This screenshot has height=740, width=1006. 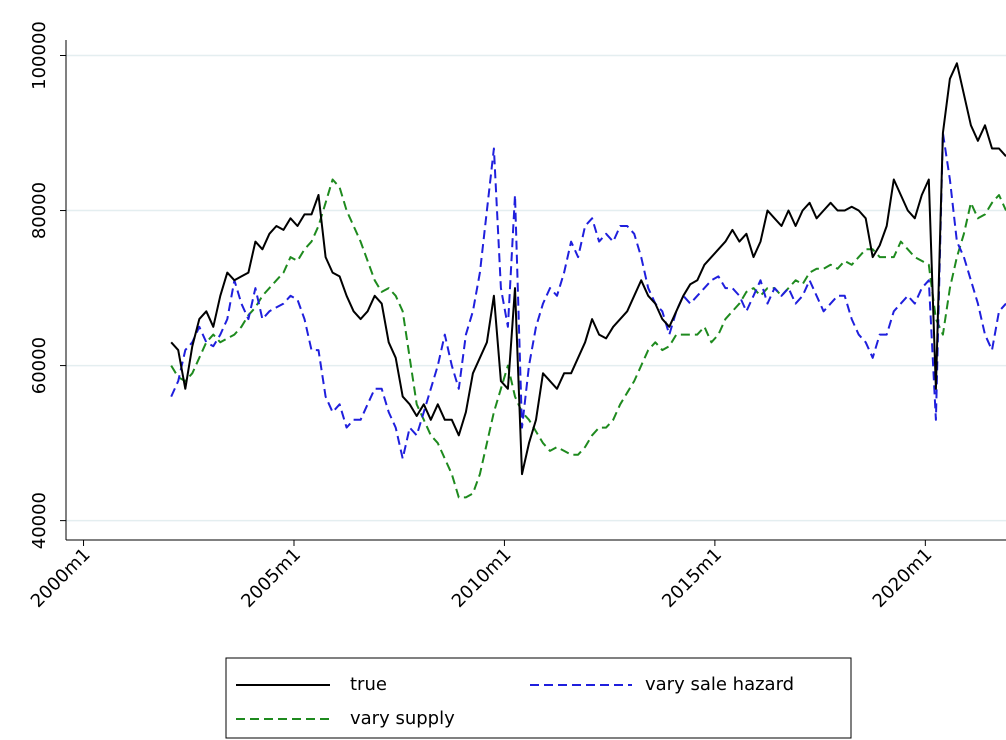 What do you see at coordinates (692, 578) in the screenshot?
I see `x-tick-label: 2015m1` at bounding box center [692, 578].